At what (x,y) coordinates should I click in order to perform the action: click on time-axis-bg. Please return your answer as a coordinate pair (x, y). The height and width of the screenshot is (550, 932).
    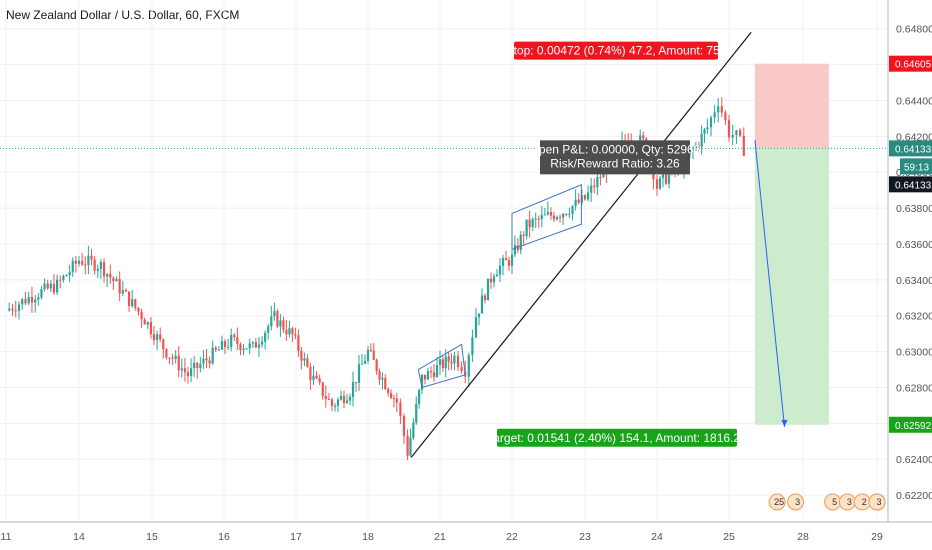
    Looking at the image, I should click on (466, 536).